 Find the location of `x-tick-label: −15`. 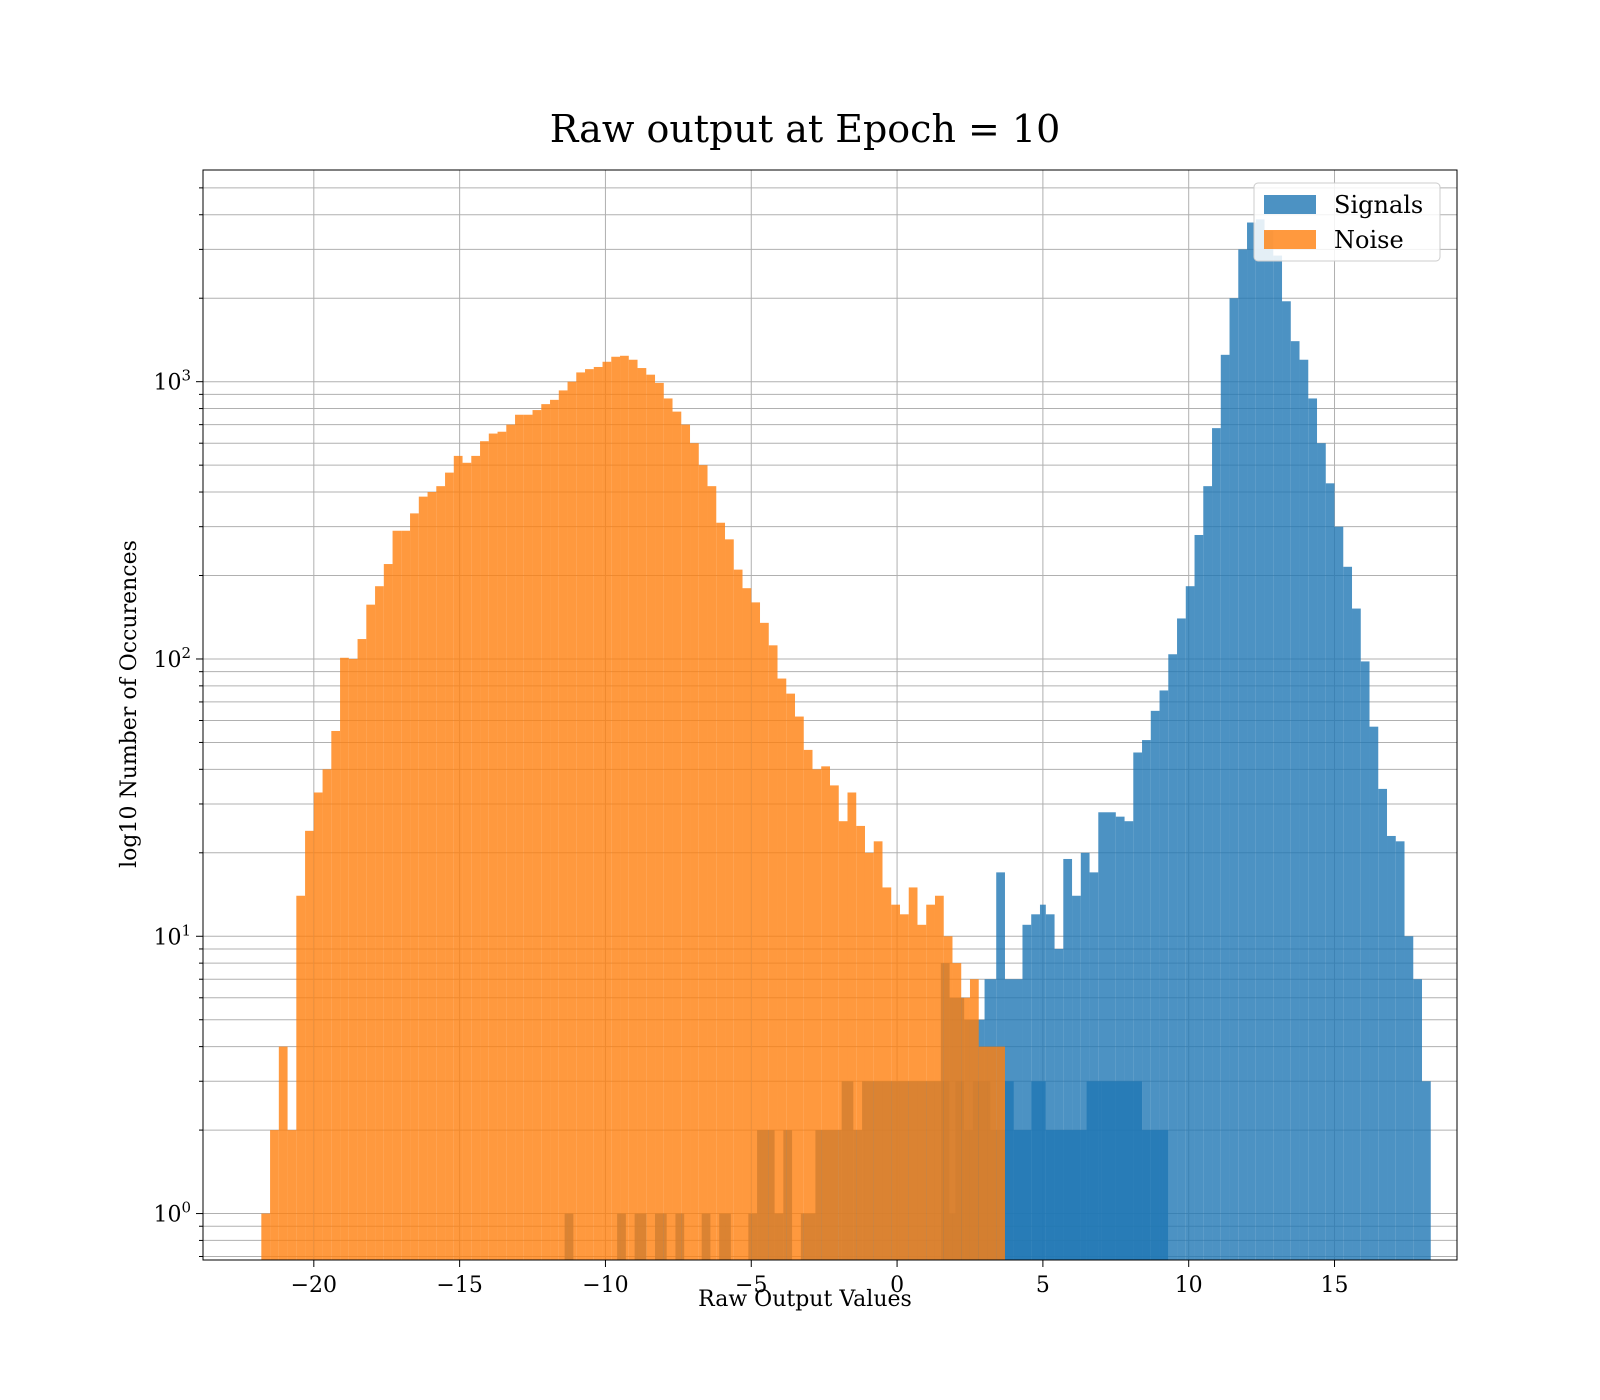

x-tick-label: −15 is located at coordinates (459, 1285).